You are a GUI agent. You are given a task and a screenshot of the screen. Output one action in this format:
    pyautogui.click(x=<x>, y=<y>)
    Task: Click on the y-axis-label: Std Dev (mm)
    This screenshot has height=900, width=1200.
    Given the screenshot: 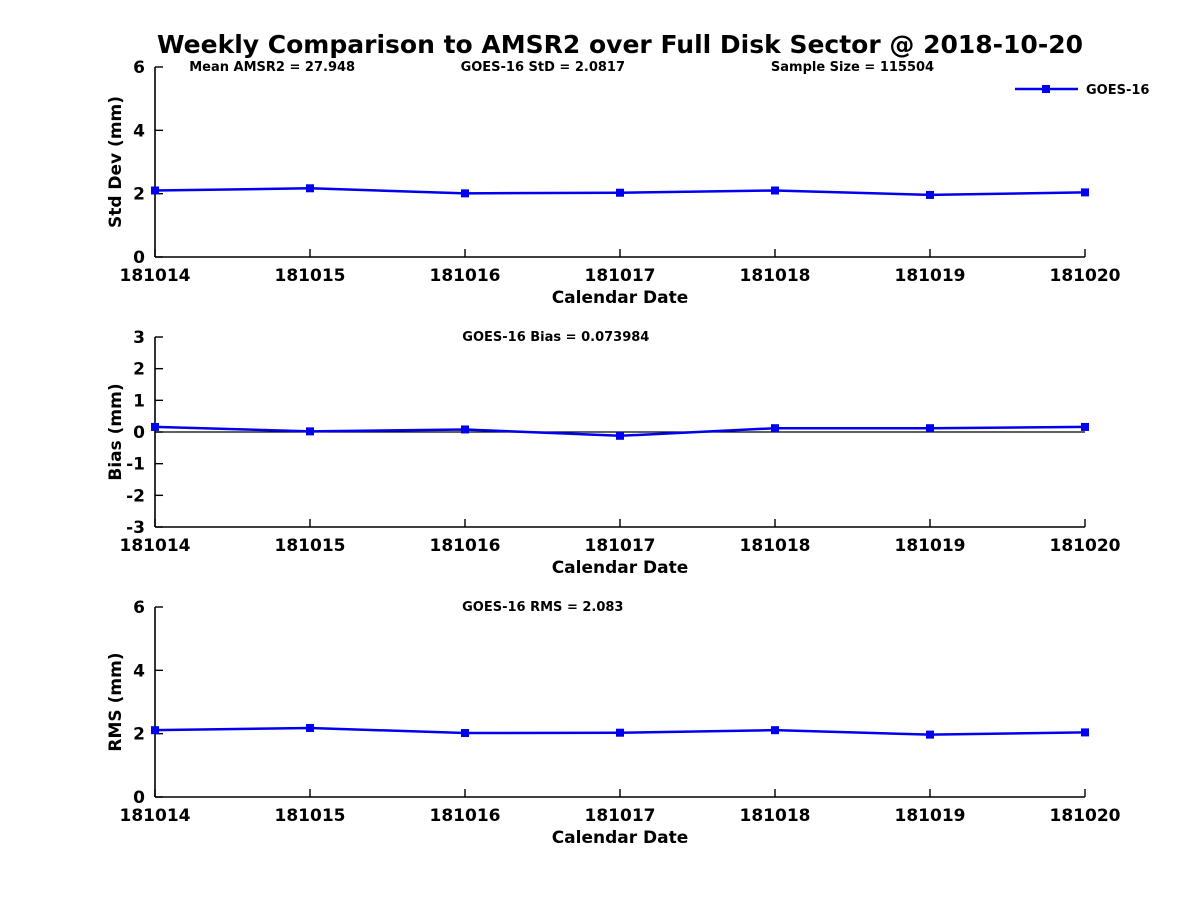 What is the action you would take?
    pyautogui.click(x=116, y=162)
    